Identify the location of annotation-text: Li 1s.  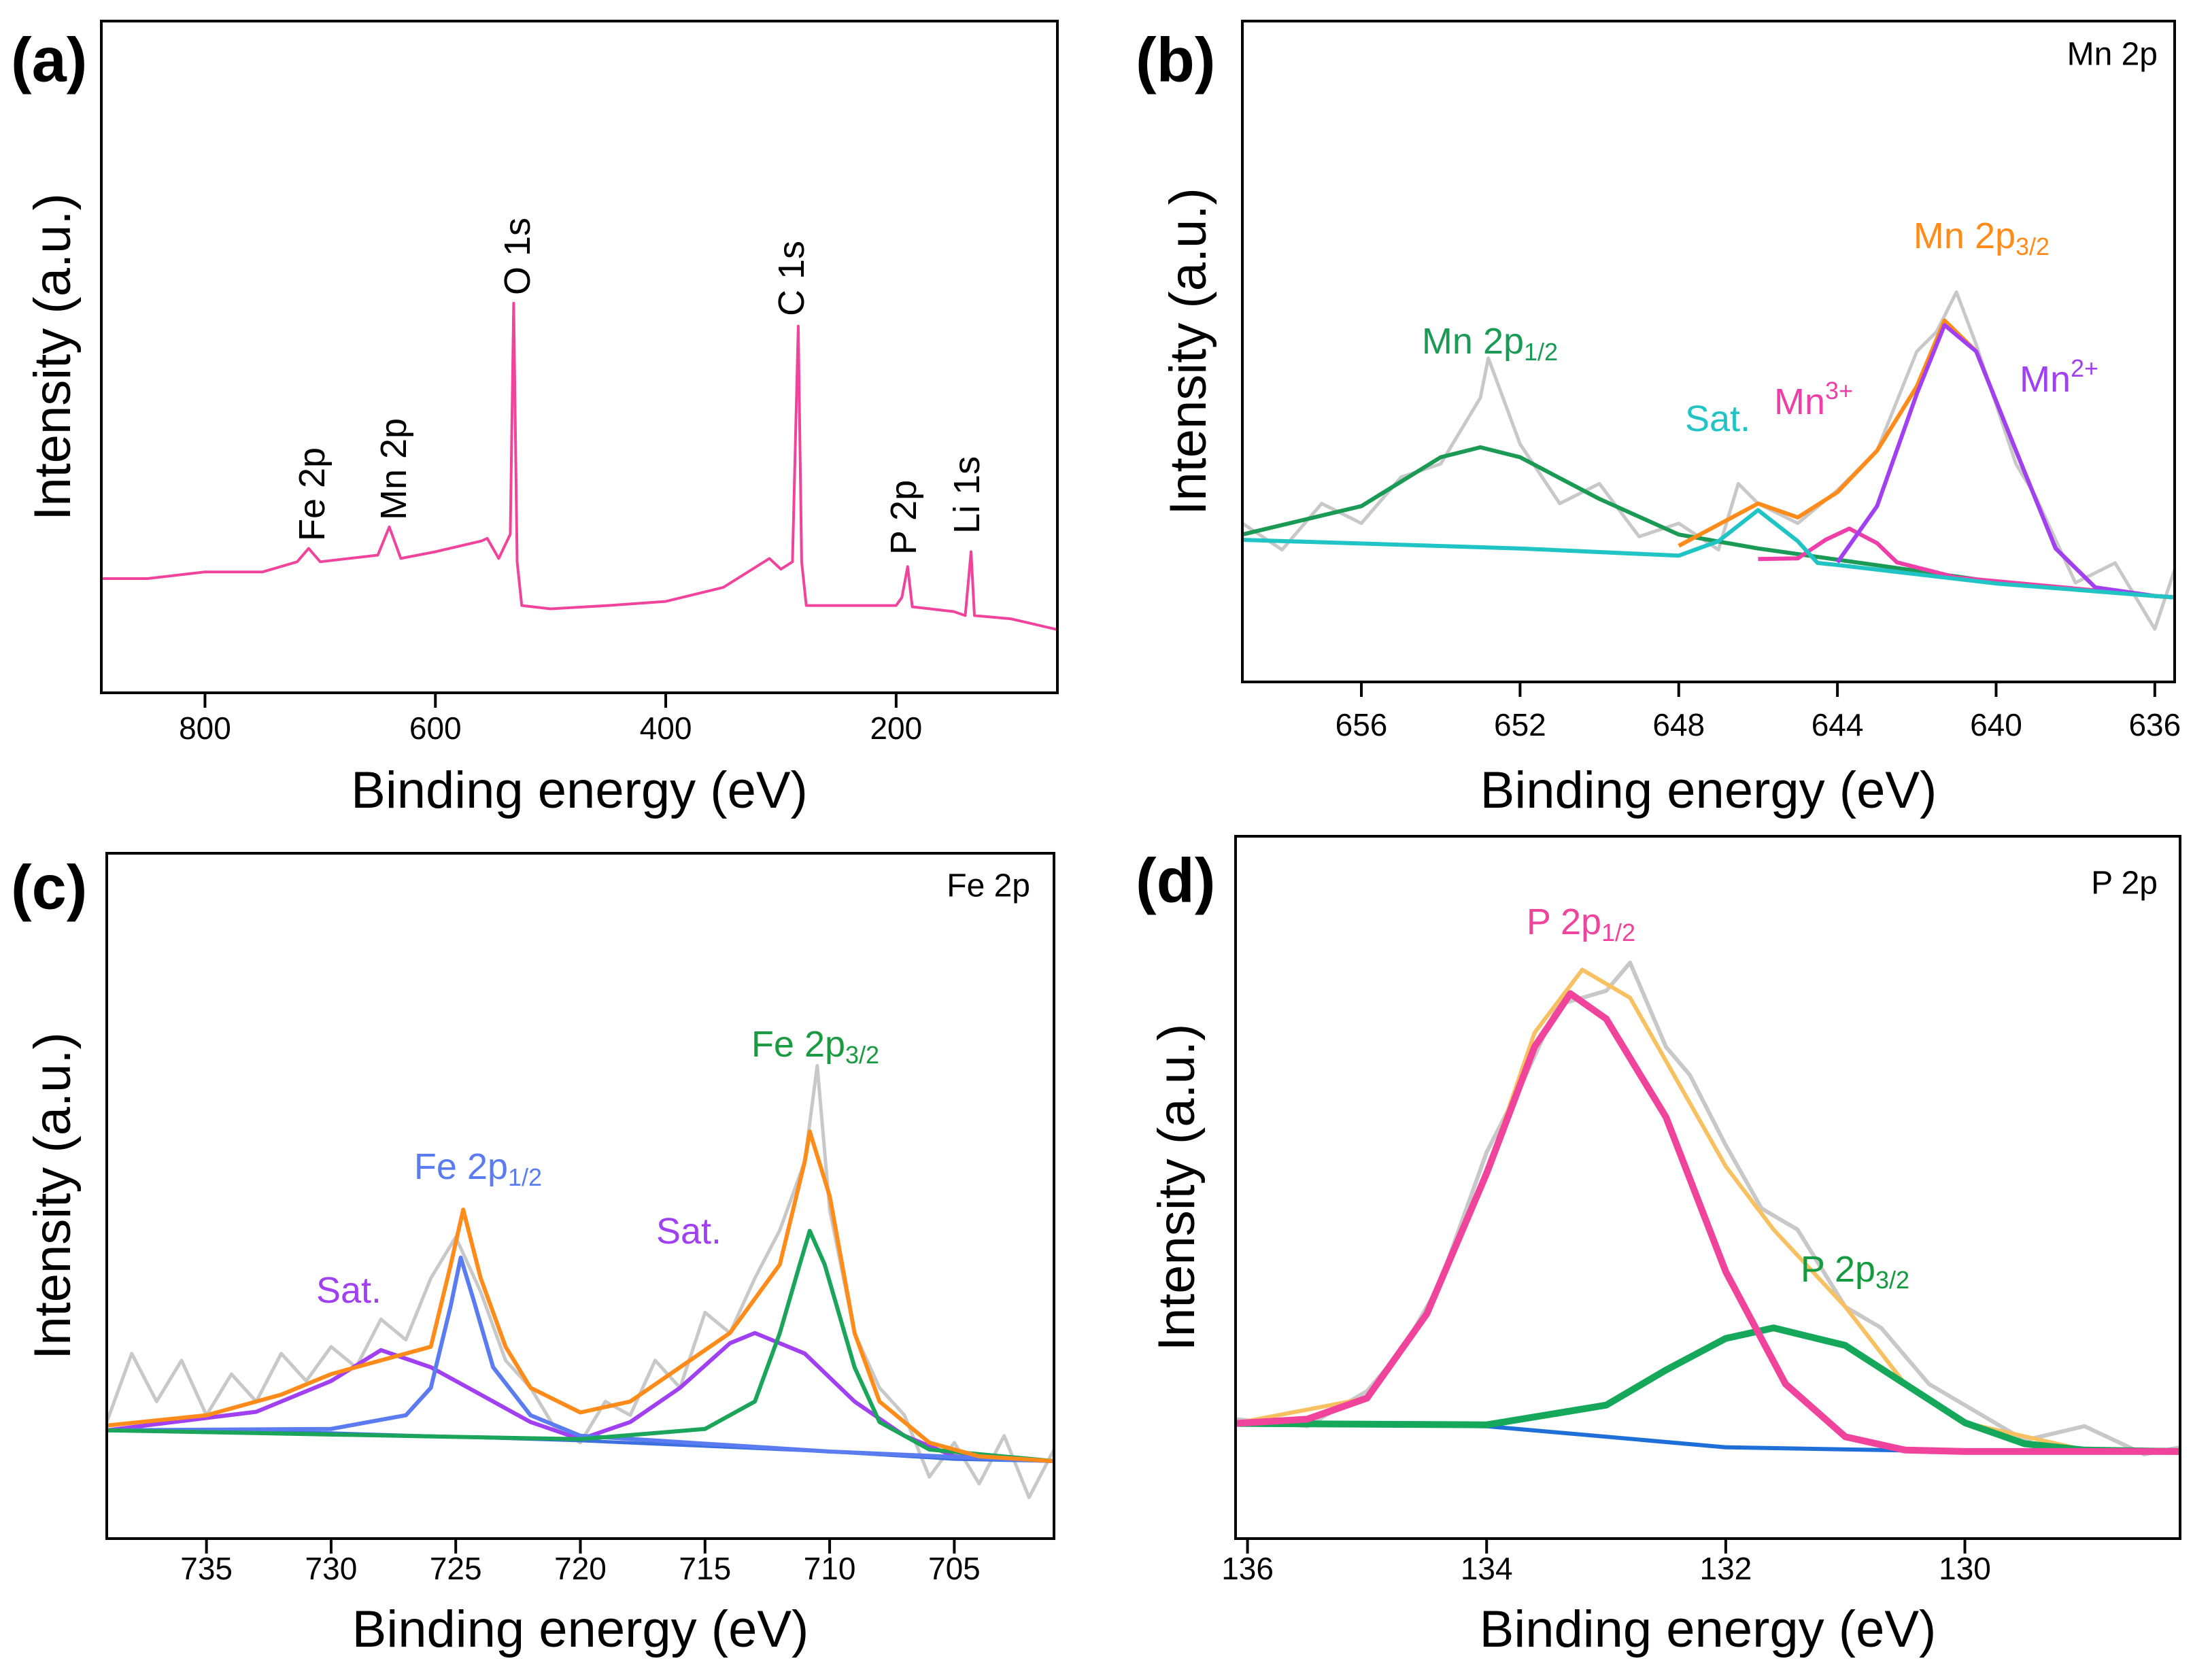
(967, 495).